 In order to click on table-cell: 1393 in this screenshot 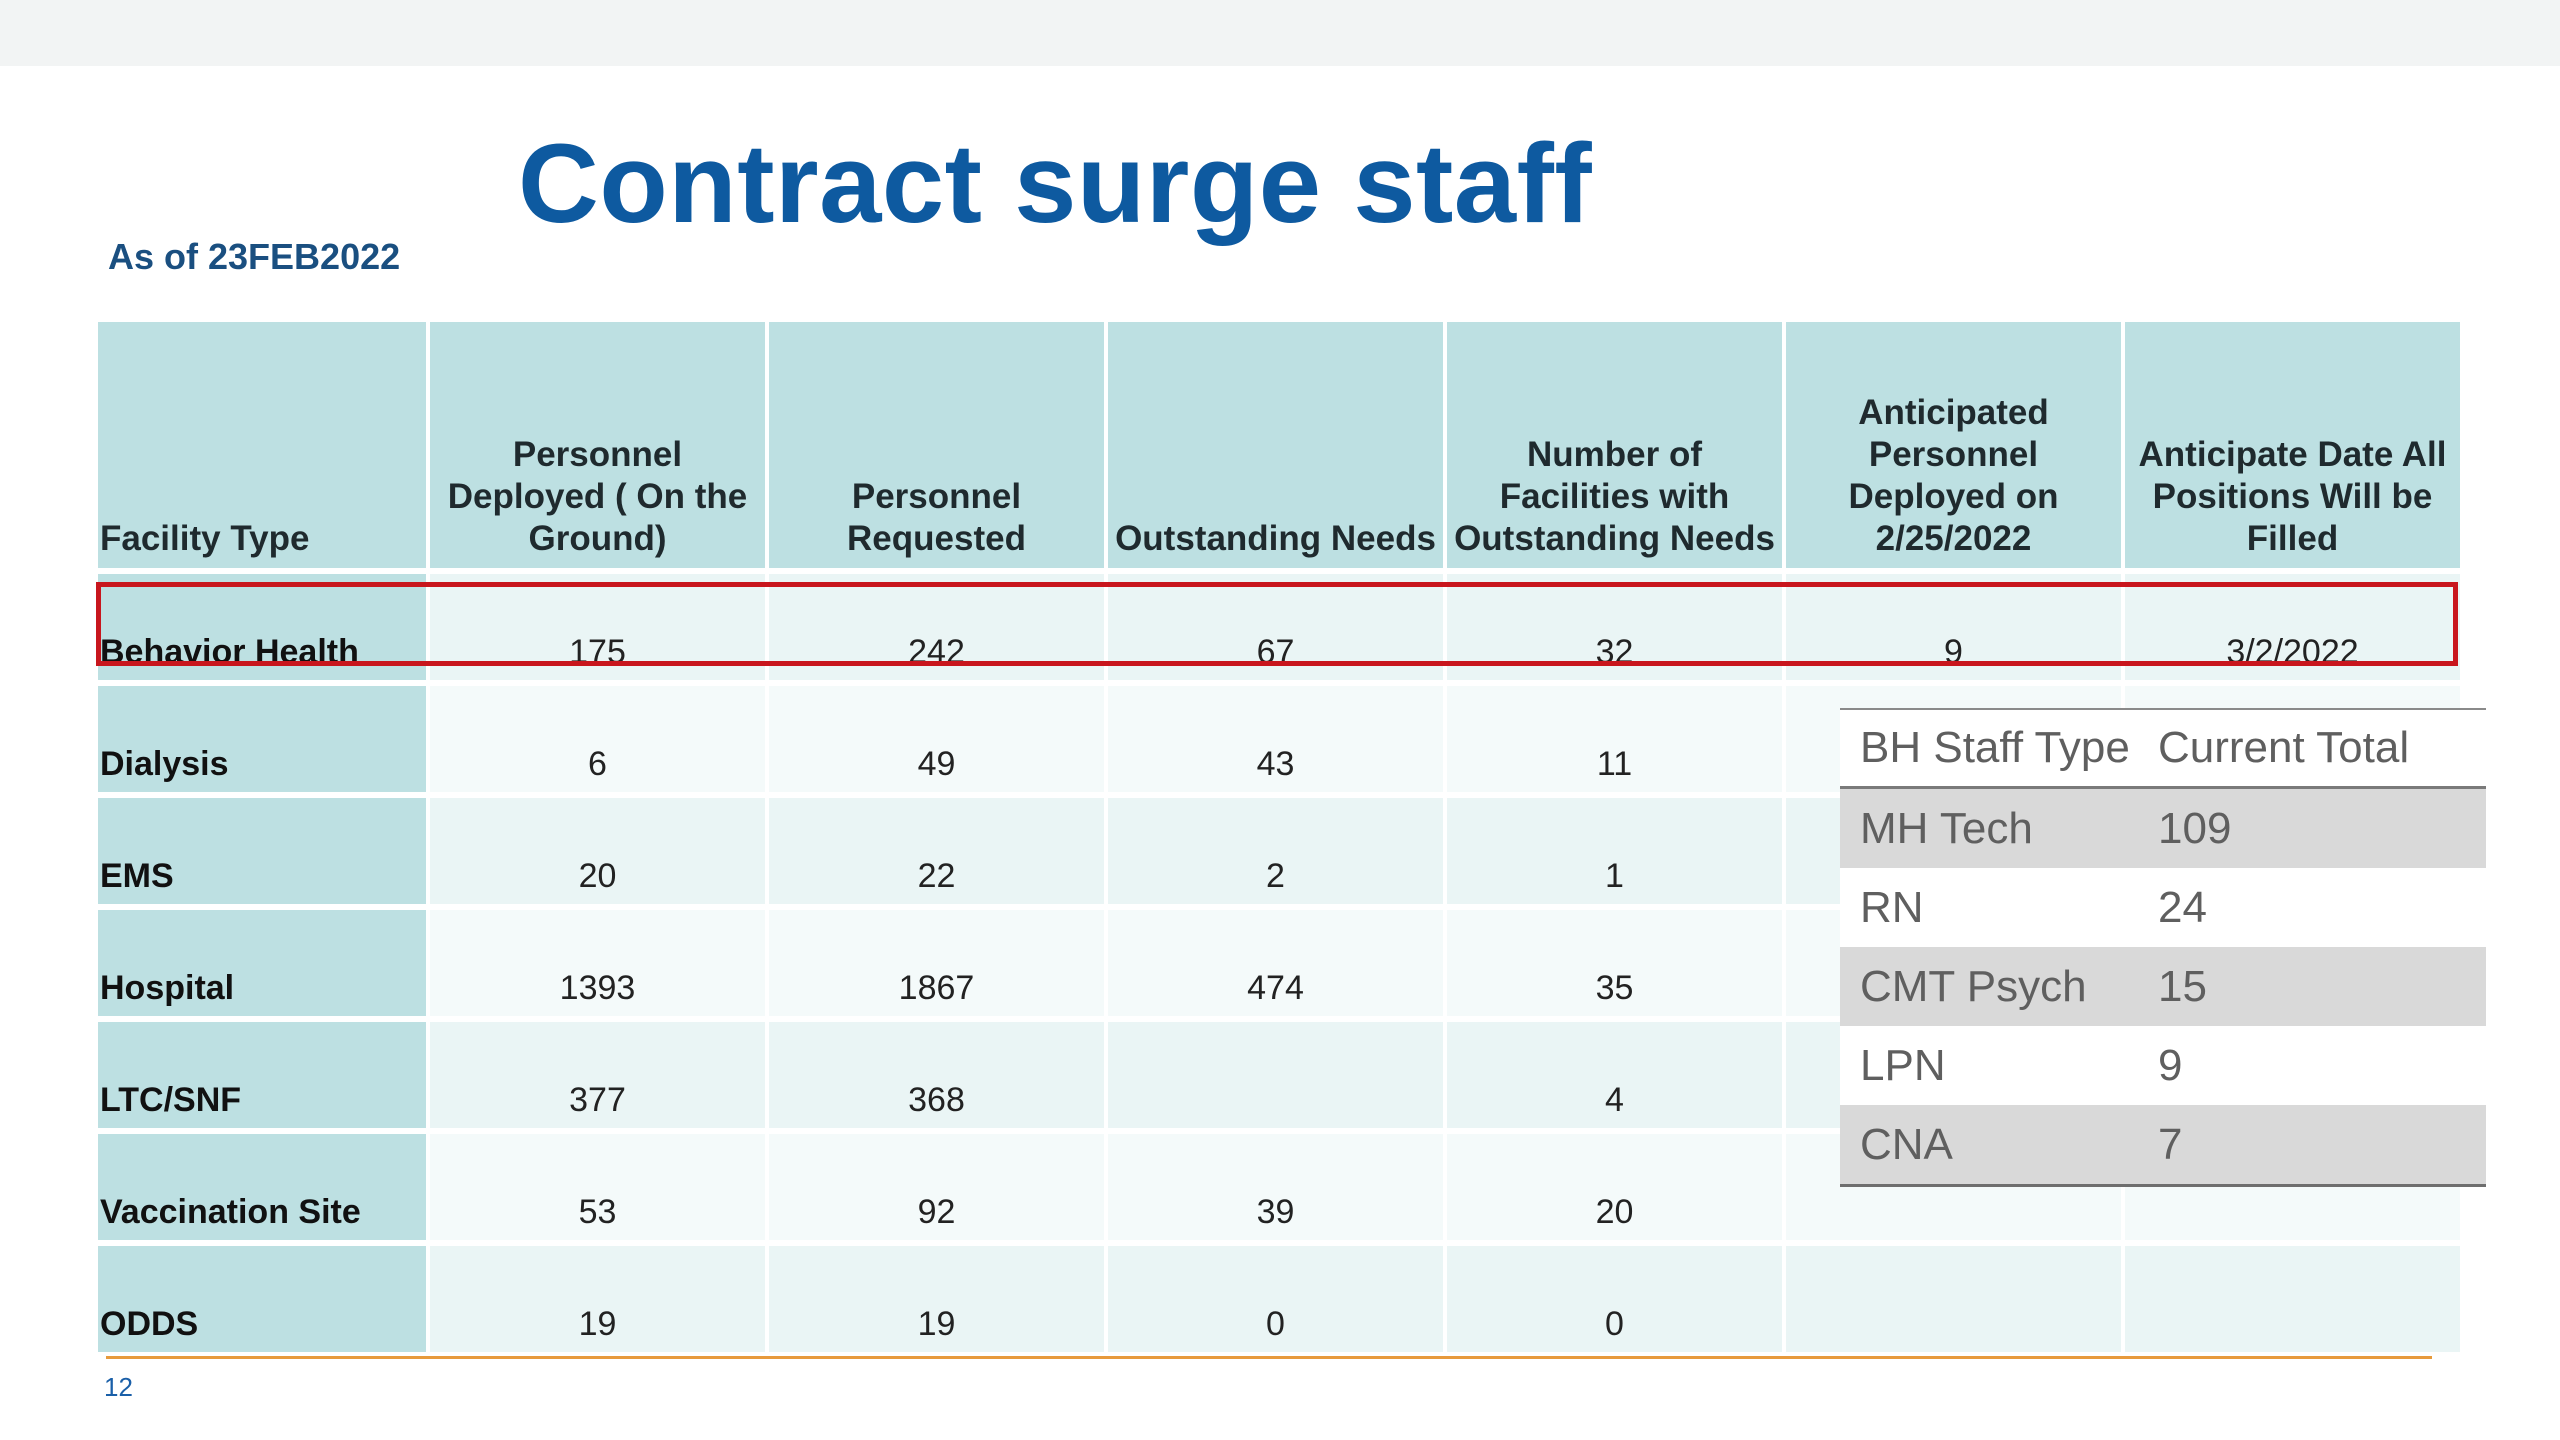, I will do `click(597, 963)`.